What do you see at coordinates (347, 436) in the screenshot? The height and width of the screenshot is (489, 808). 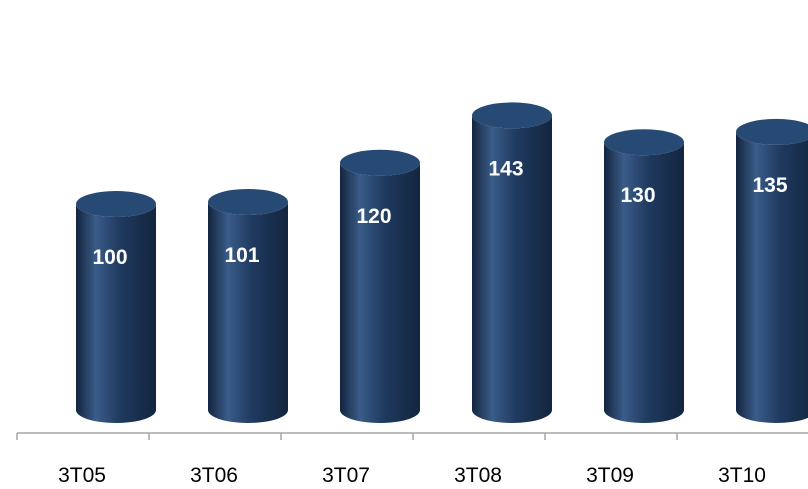 I see `x-axis-ticks` at bounding box center [347, 436].